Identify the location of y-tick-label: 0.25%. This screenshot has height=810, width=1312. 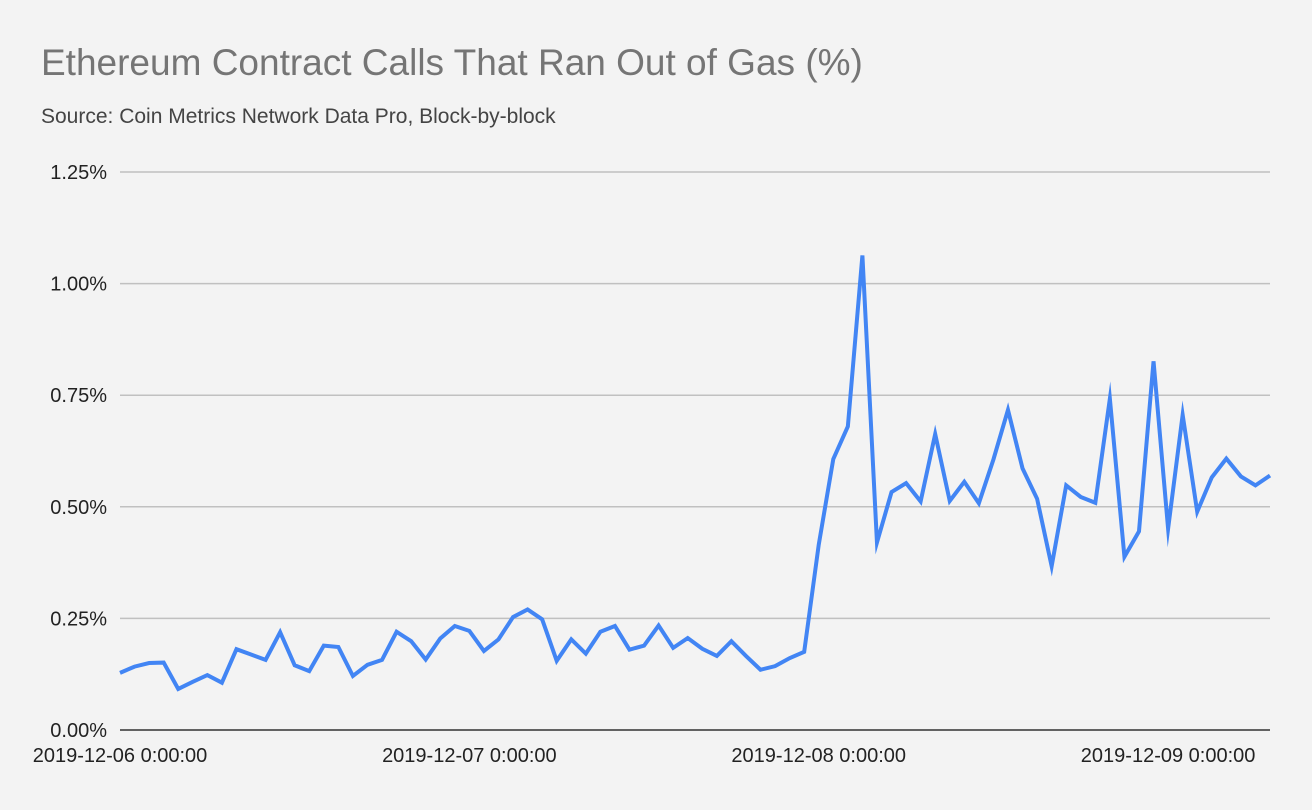
(78, 619).